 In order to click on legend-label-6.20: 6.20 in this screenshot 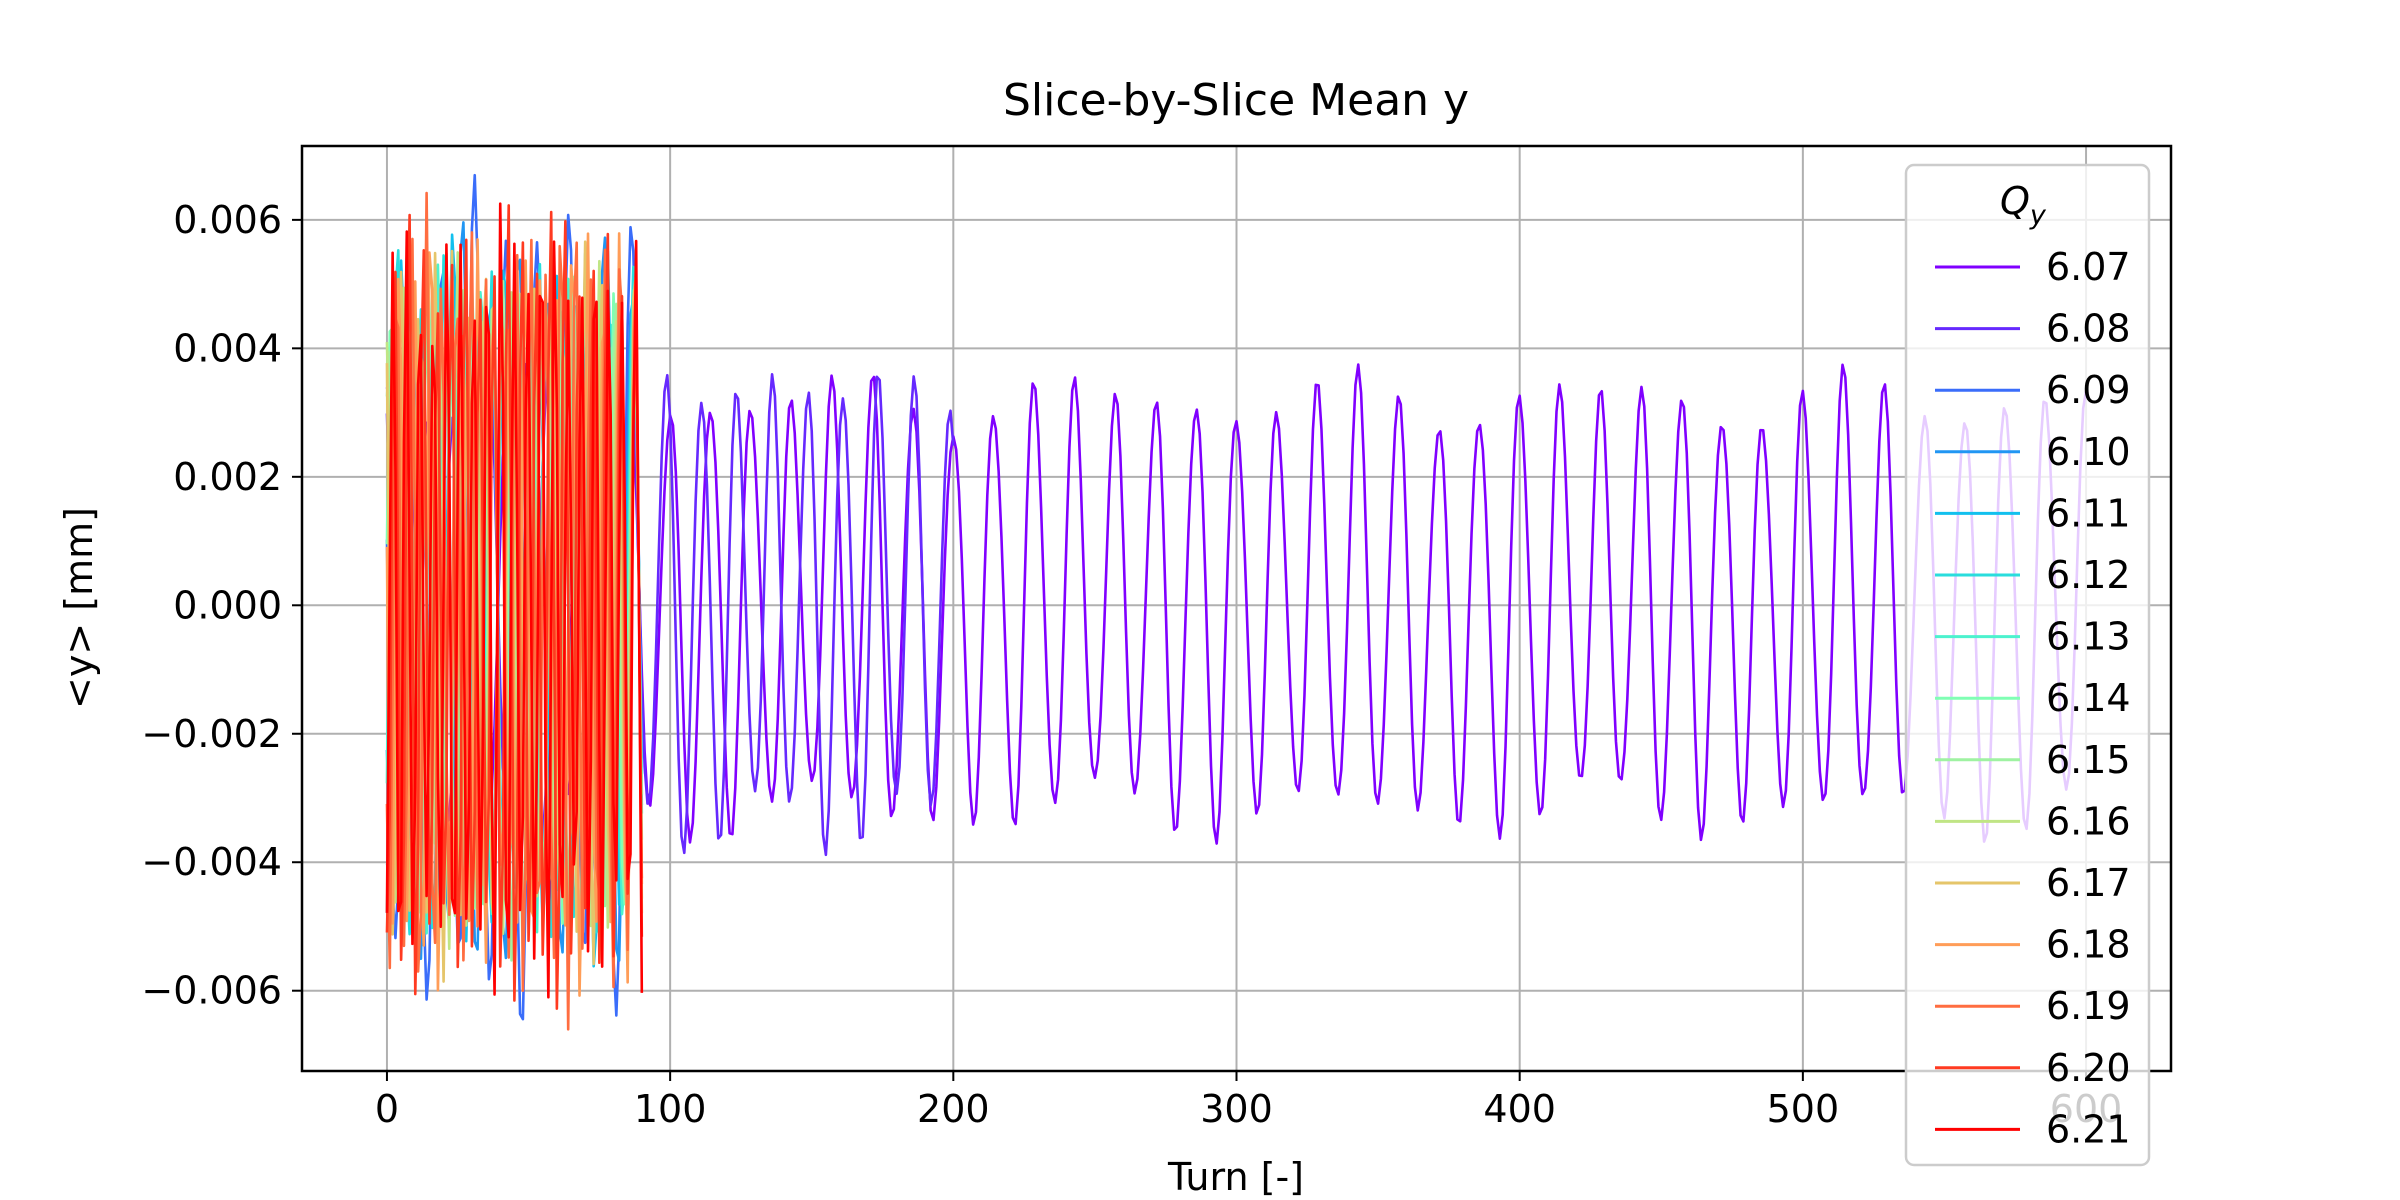, I will do `click(2088, 1068)`.